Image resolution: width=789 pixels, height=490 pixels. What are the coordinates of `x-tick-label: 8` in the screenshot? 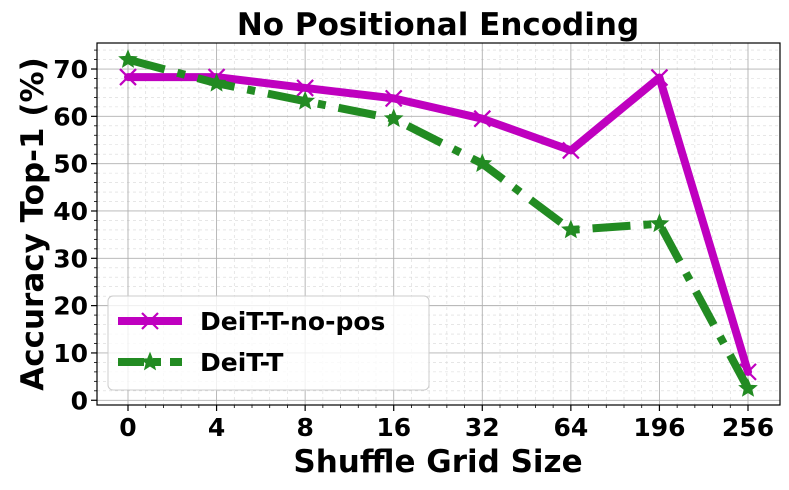 It's located at (304, 427).